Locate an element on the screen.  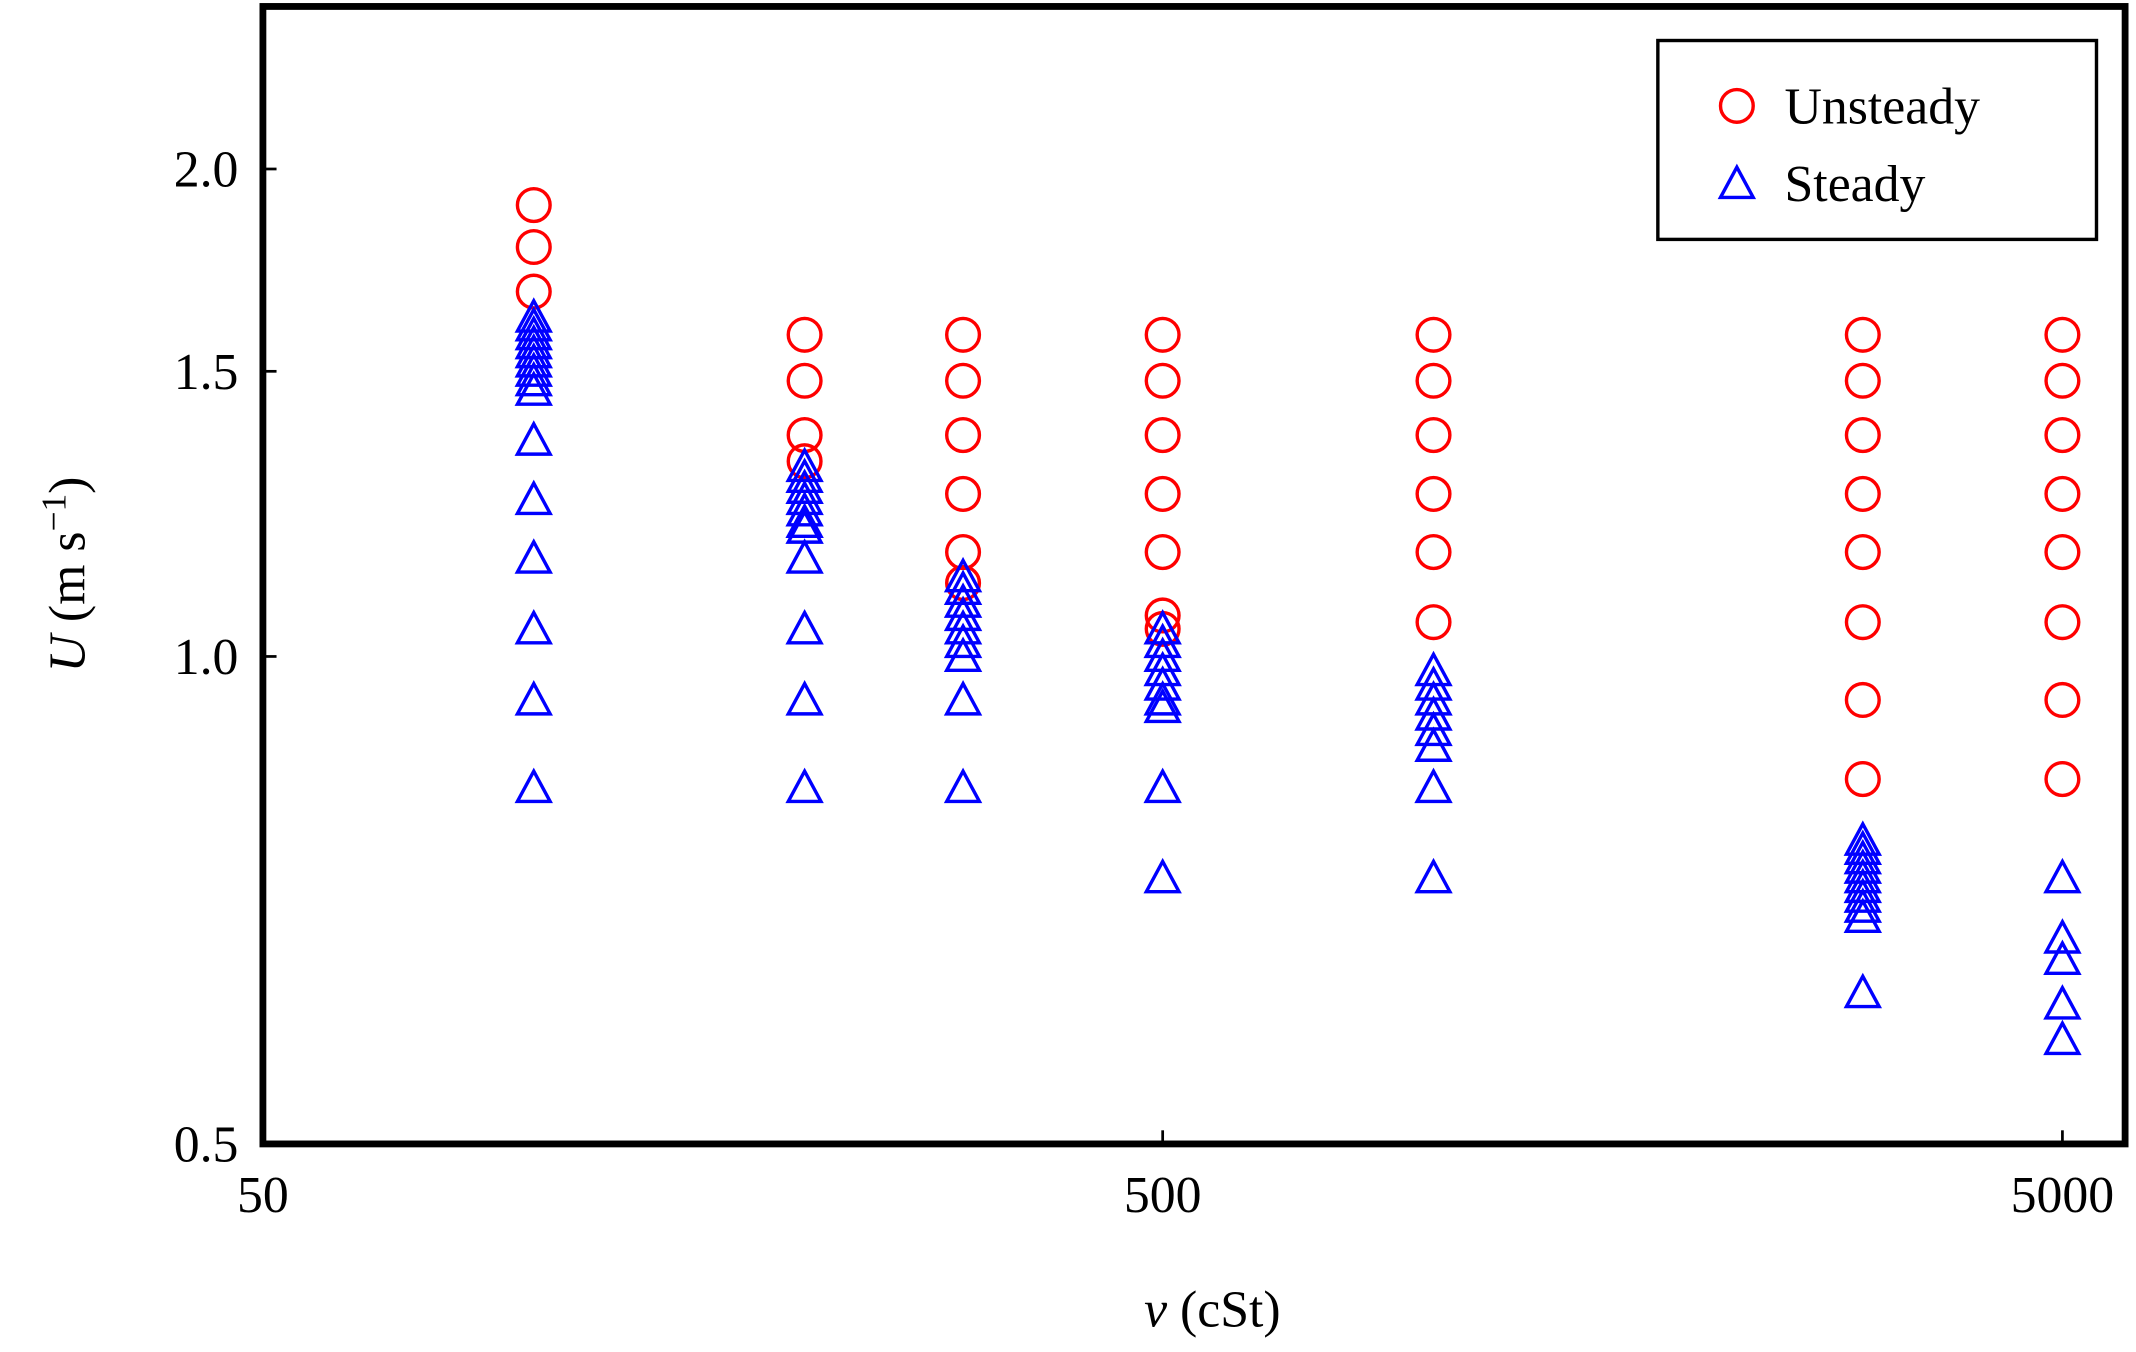
legend-label: Steady is located at coordinates (1855, 184).